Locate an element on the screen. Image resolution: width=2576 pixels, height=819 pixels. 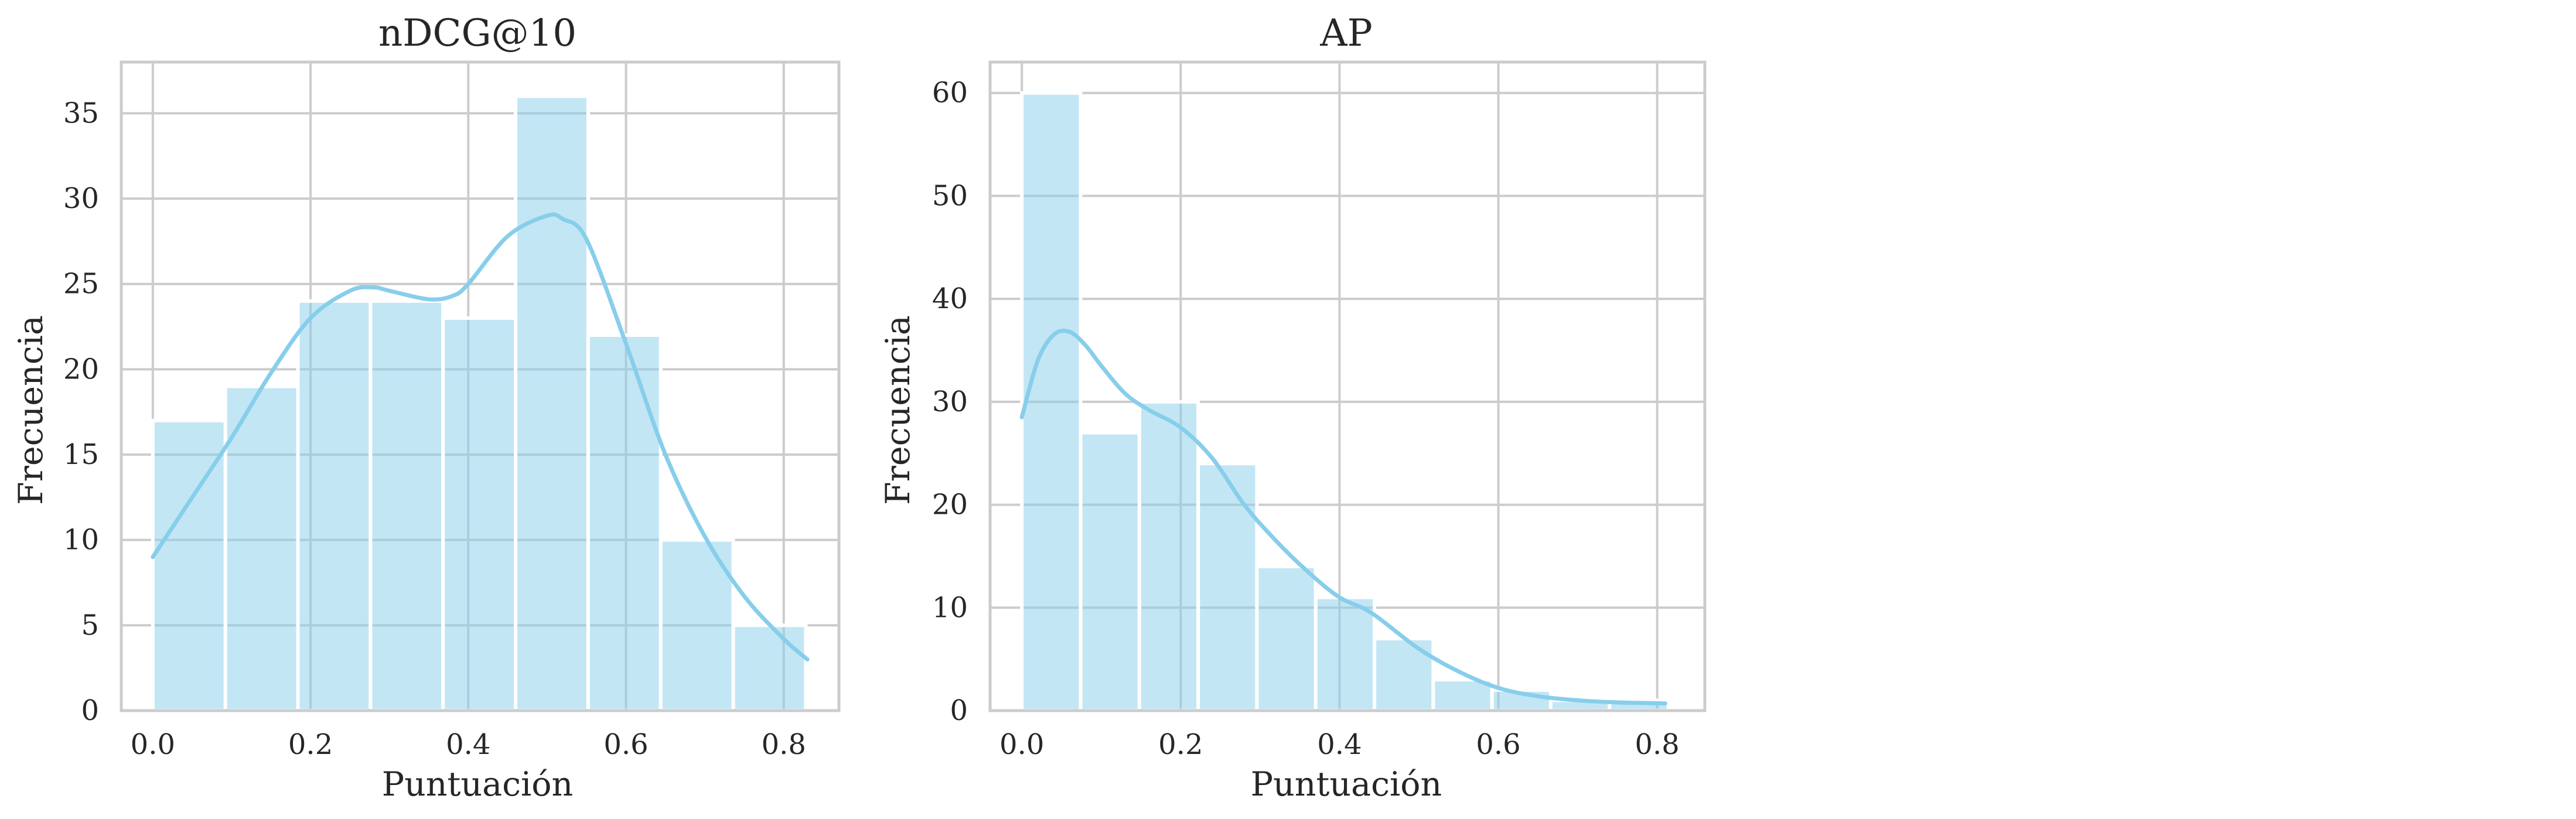
chart-title: nDCG@10 is located at coordinates (477, 33).